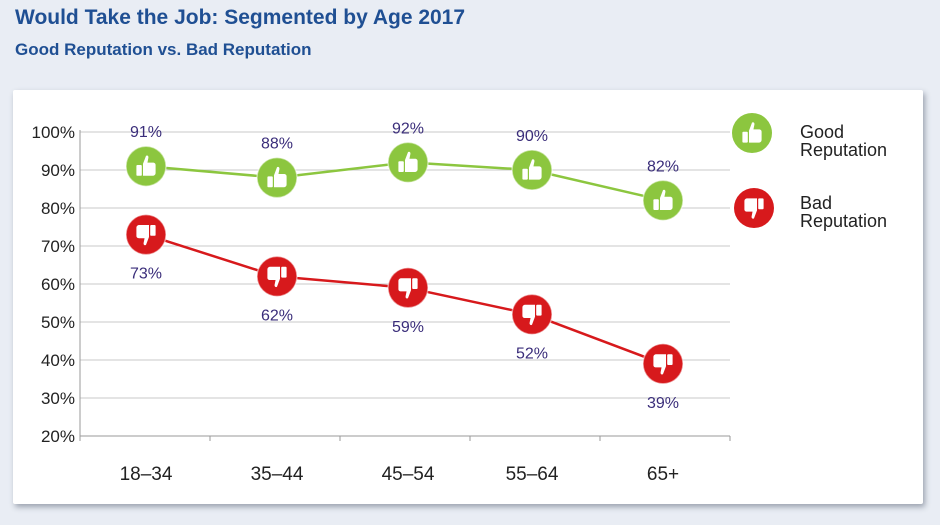  Describe the element at coordinates (58, 246) in the screenshot. I see `y-tick-label: 70%` at that location.